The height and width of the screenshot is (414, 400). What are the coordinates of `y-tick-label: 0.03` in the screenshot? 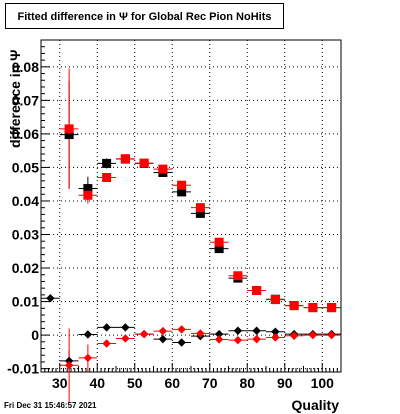 It's located at (25, 235).